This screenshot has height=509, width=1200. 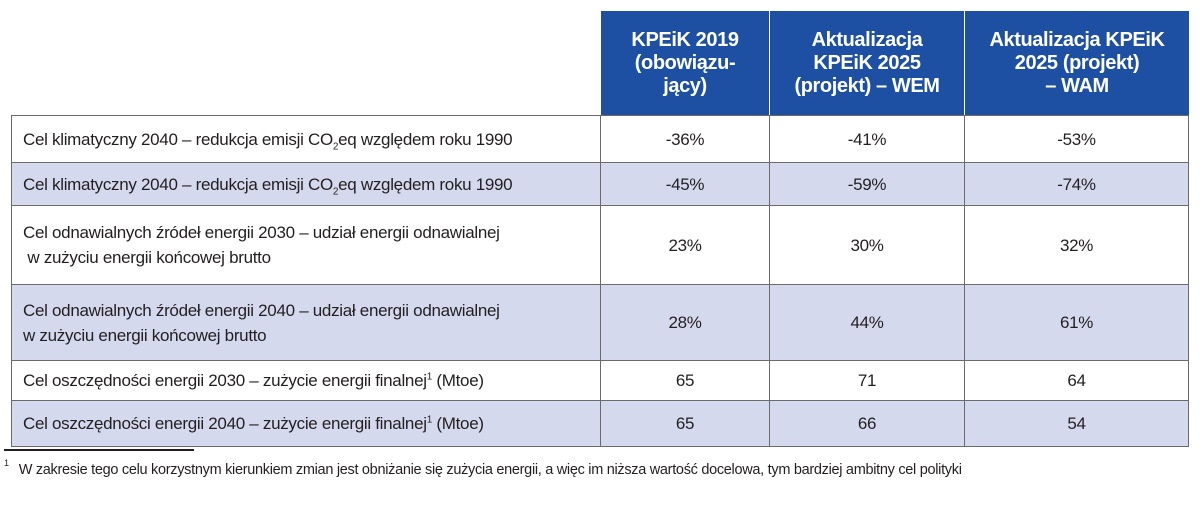 I want to click on cell-wam: -74%, so click(x=1076, y=184).